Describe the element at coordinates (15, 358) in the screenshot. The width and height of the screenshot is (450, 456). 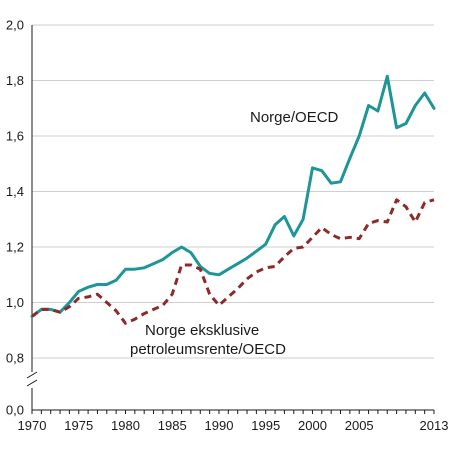
I see `y-tick-label-1: 0,8` at that location.